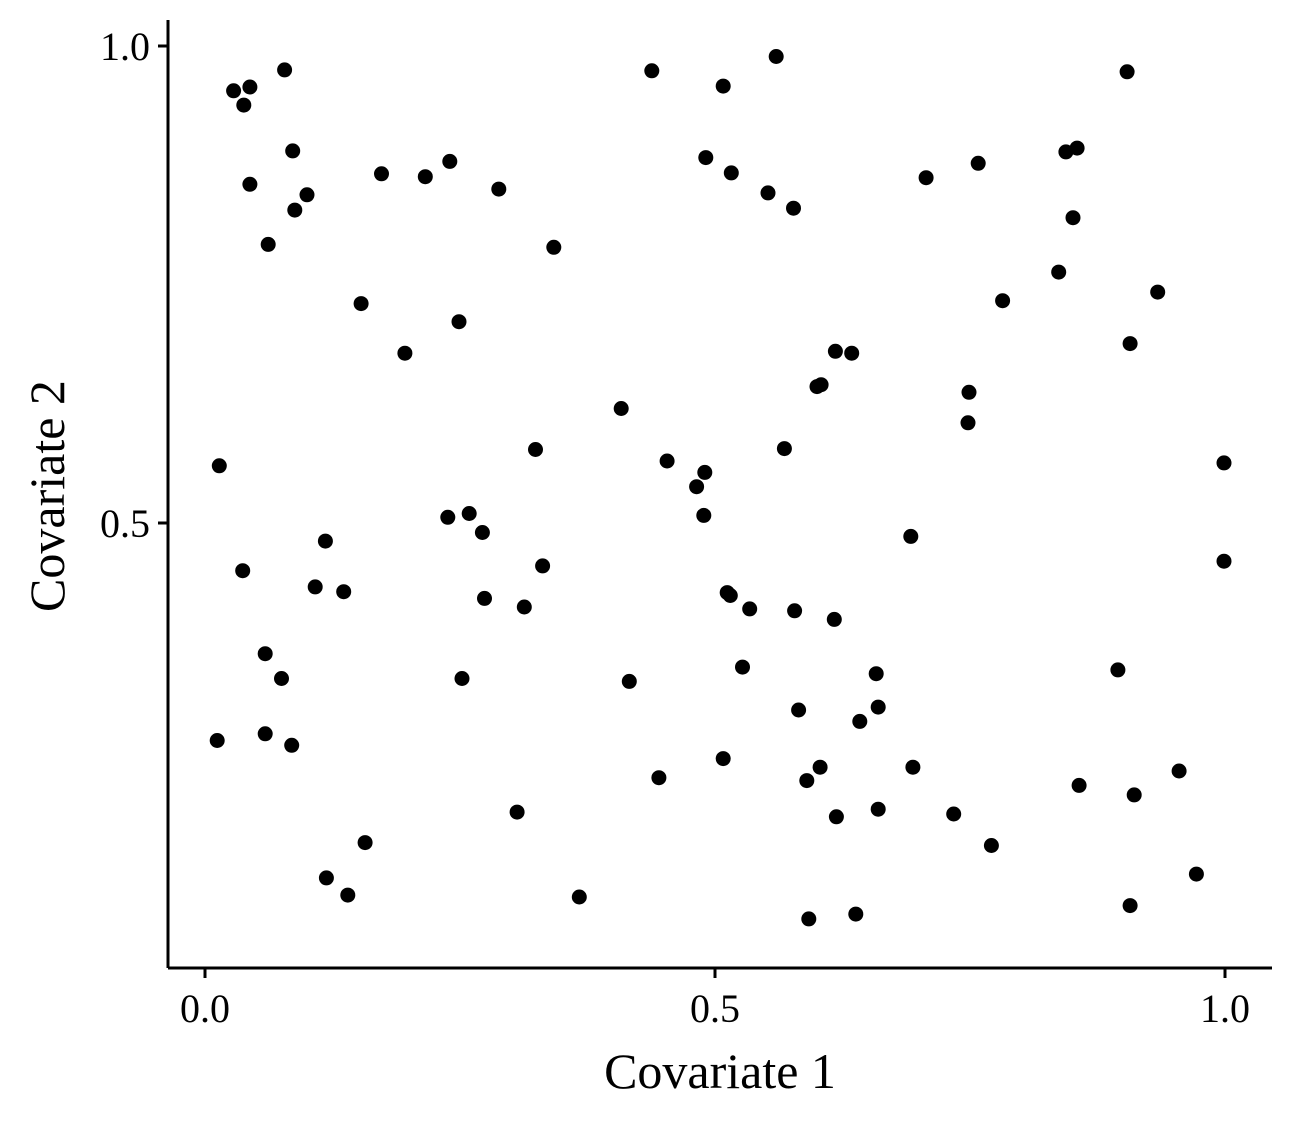  I want to click on y-tick-label: 1.0, so click(125, 46).